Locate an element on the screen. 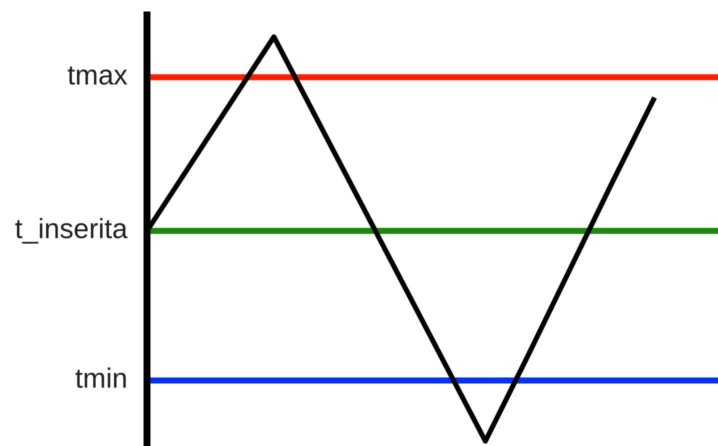 The width and height of the screenshot is (718, 446). ref-line-label: tmin is located at coordinates (101, 378).